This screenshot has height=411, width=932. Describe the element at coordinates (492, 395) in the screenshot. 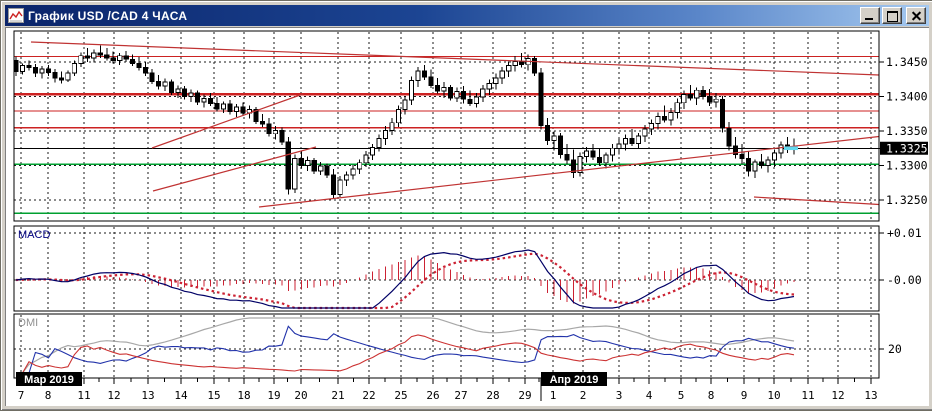

I see `date-axis-label: 28` at that location.